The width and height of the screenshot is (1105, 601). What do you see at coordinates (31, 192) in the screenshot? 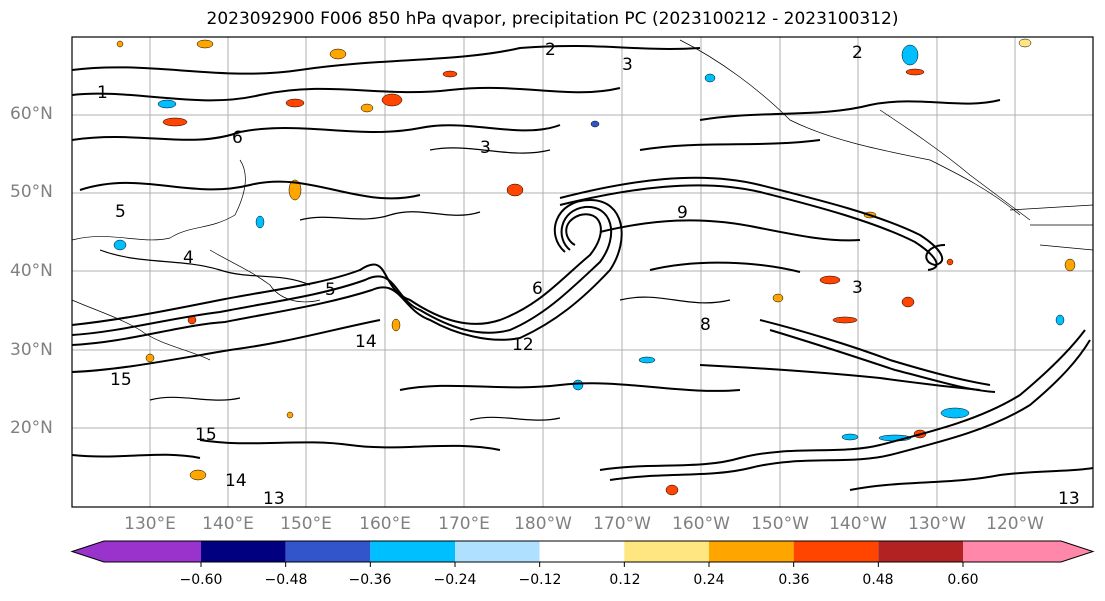
I see `lat-label: 50°N` at bounding box center [31, 192].